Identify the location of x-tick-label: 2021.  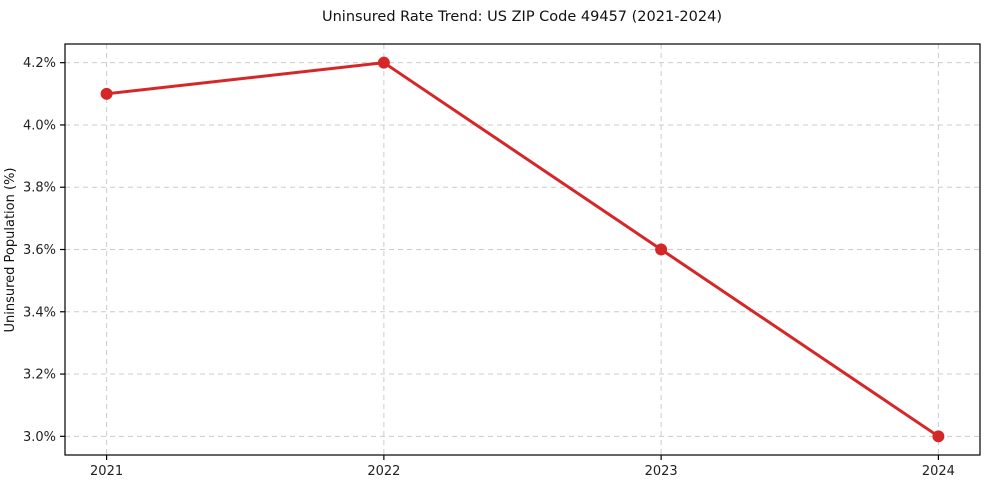
(106, 471).